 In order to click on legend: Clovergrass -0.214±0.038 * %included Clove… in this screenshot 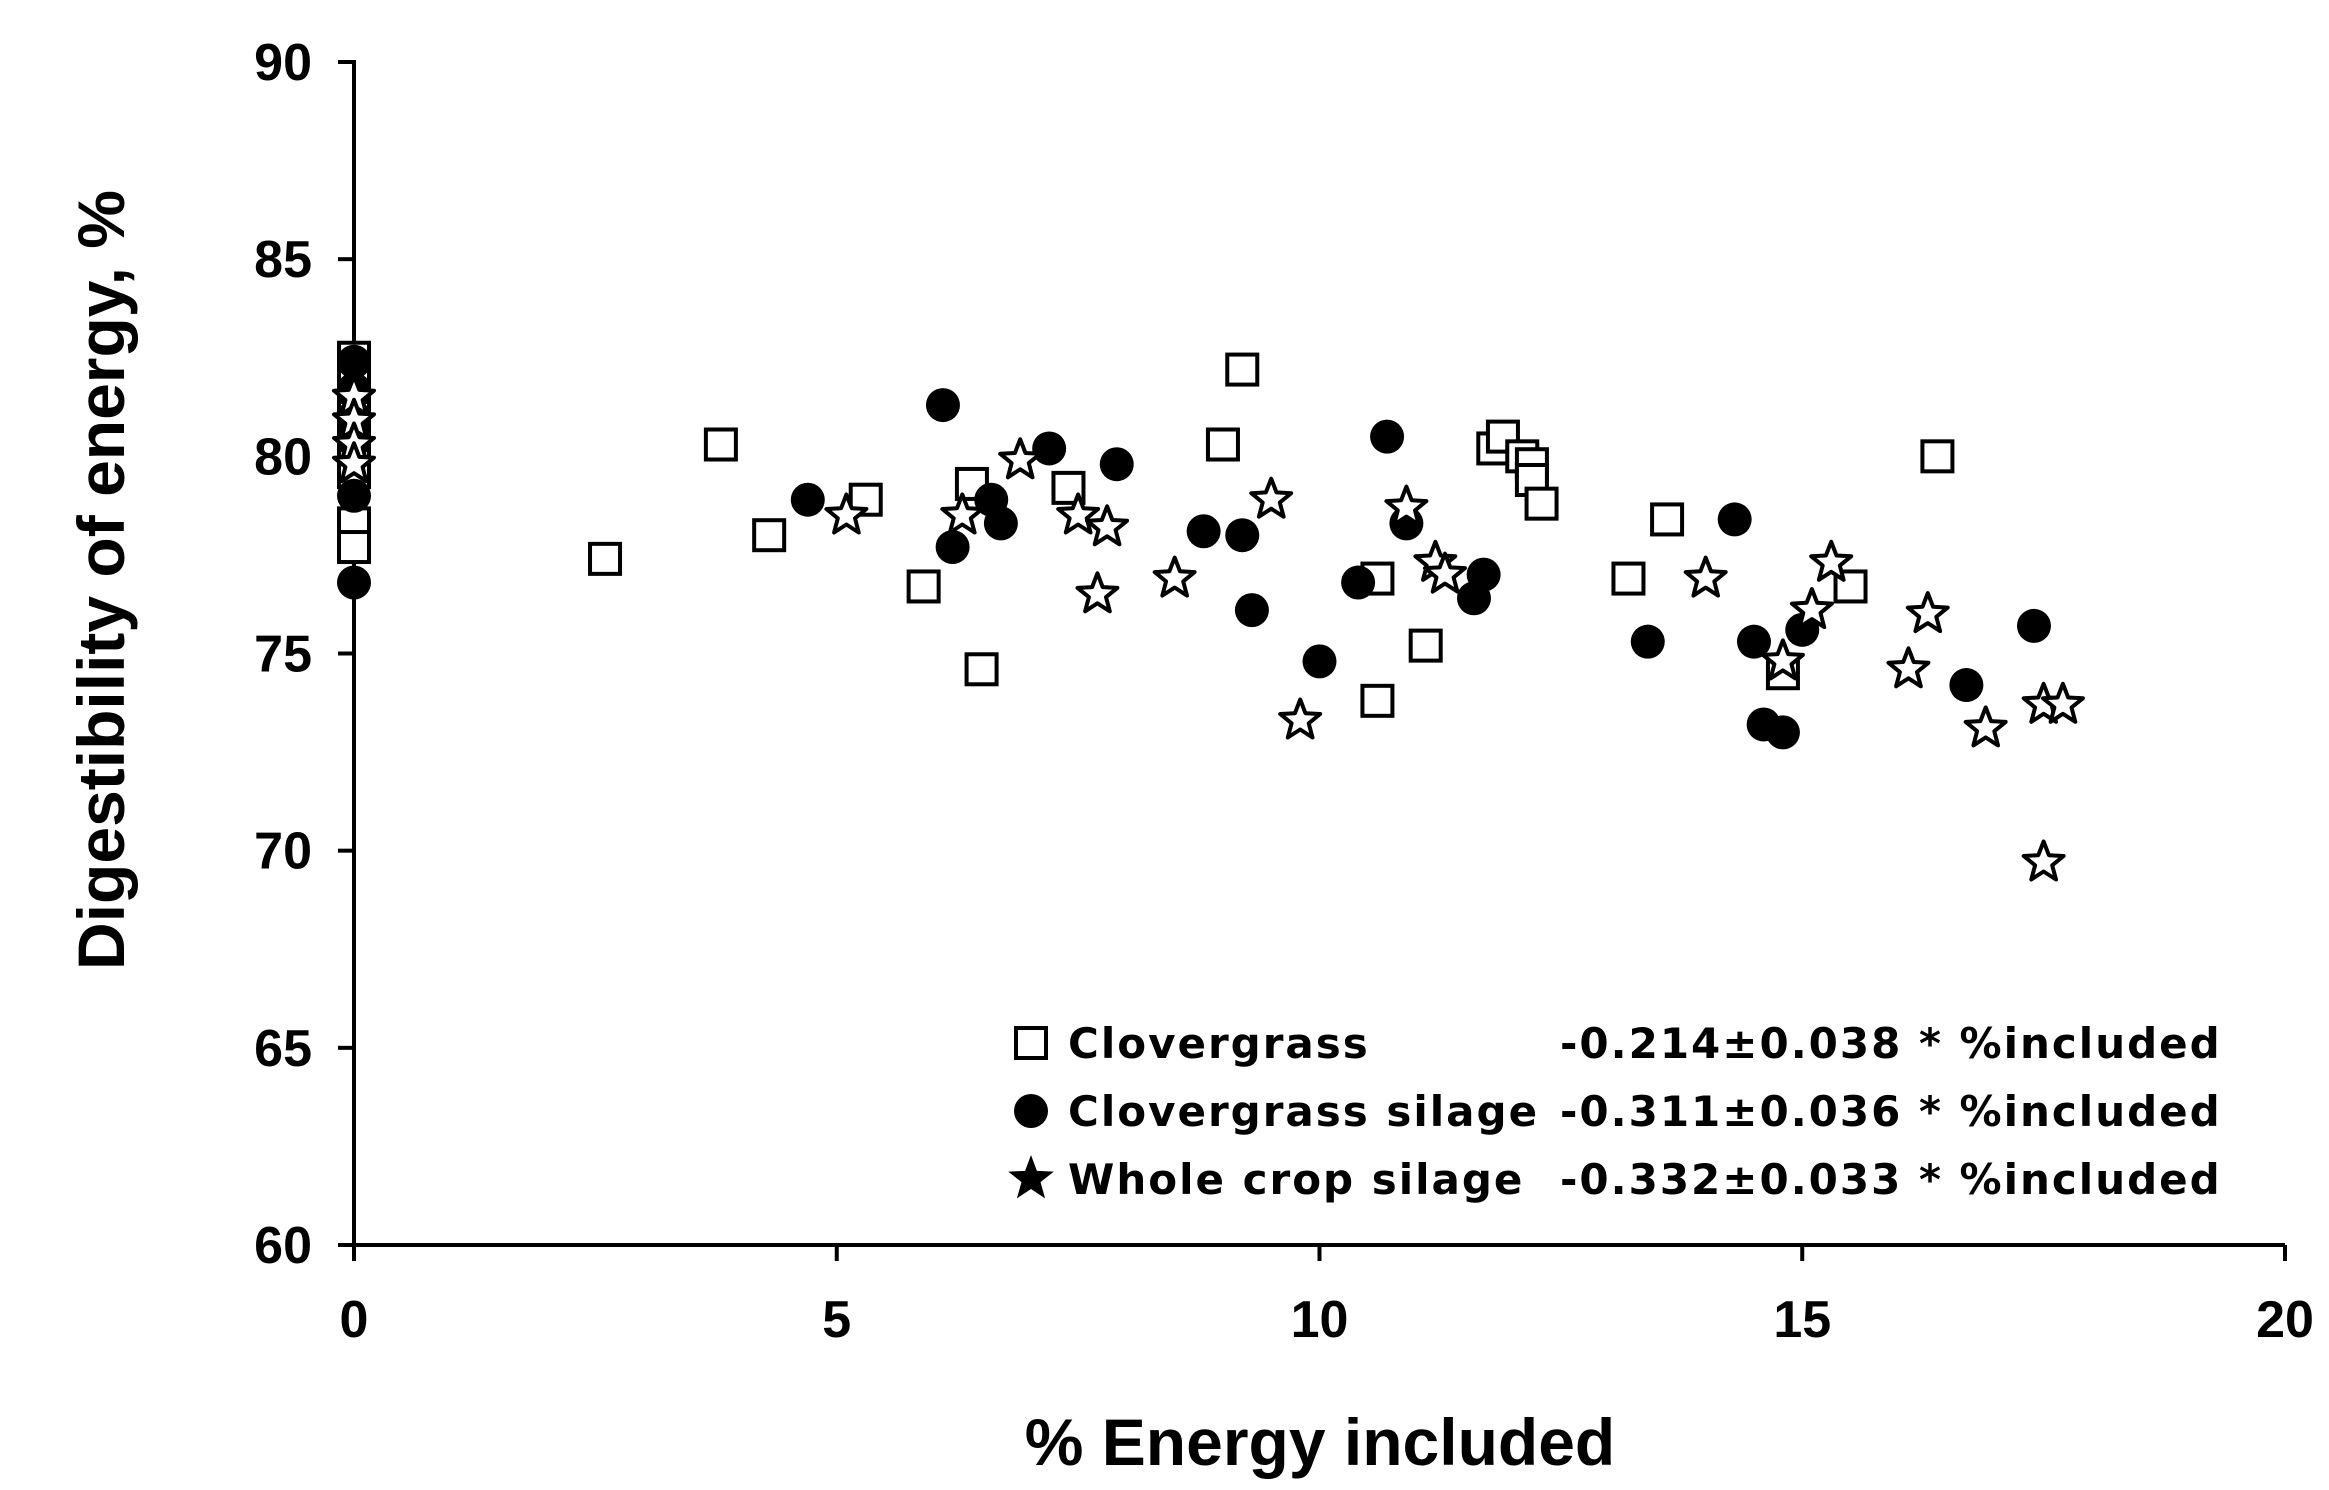, I will do `click(1615, 1111)`.